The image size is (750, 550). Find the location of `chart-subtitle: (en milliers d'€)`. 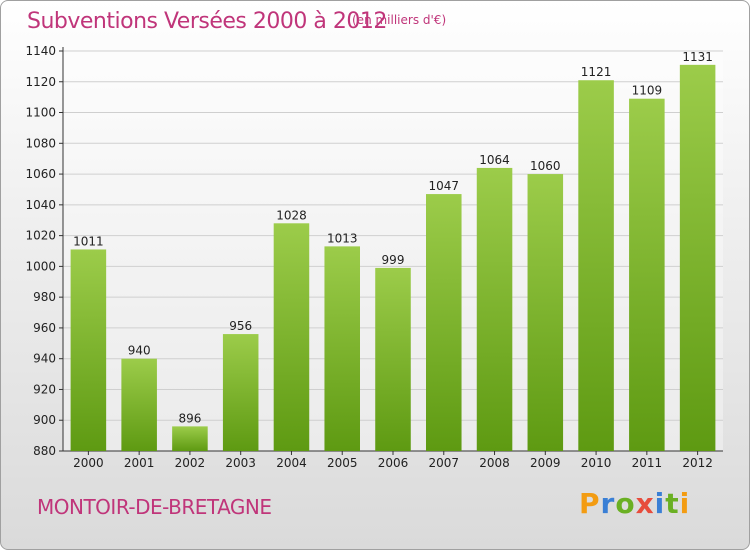

chart-subtitle: (en milliers d'€) is located at coordinates (399, 20).